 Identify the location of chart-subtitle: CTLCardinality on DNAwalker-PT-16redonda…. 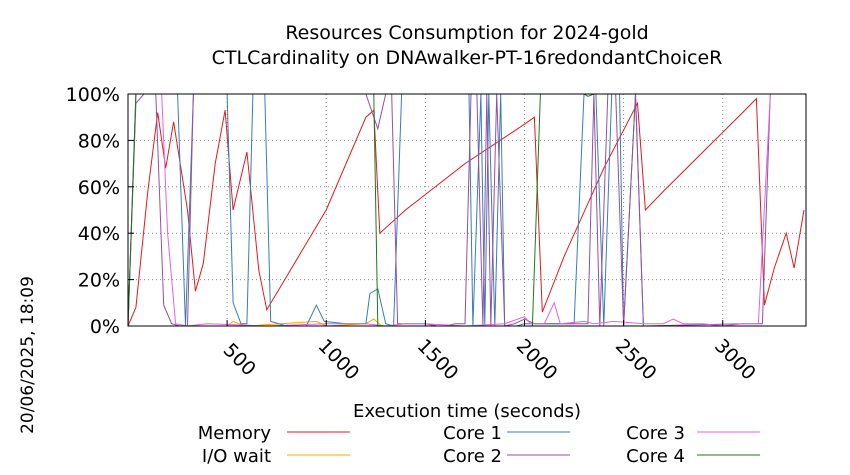
(467, 58).